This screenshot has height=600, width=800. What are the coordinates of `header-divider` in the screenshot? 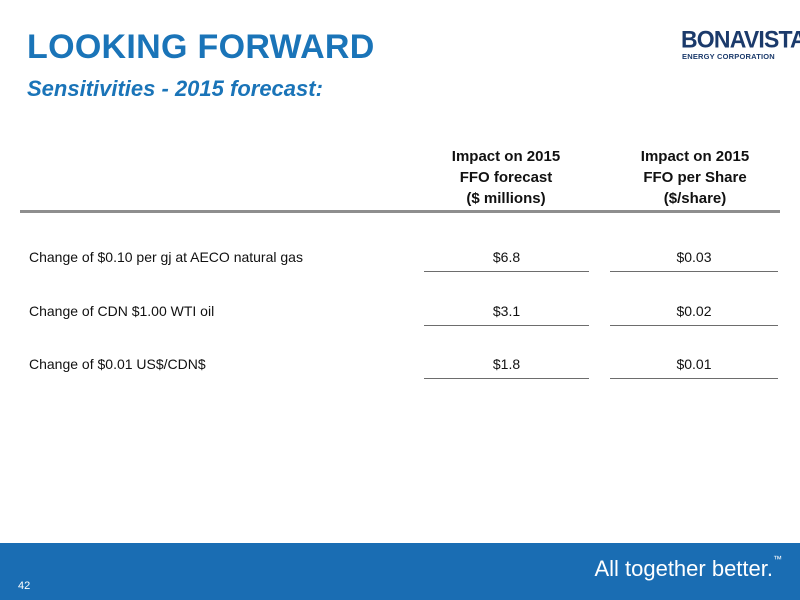 It's located at (400, 211).